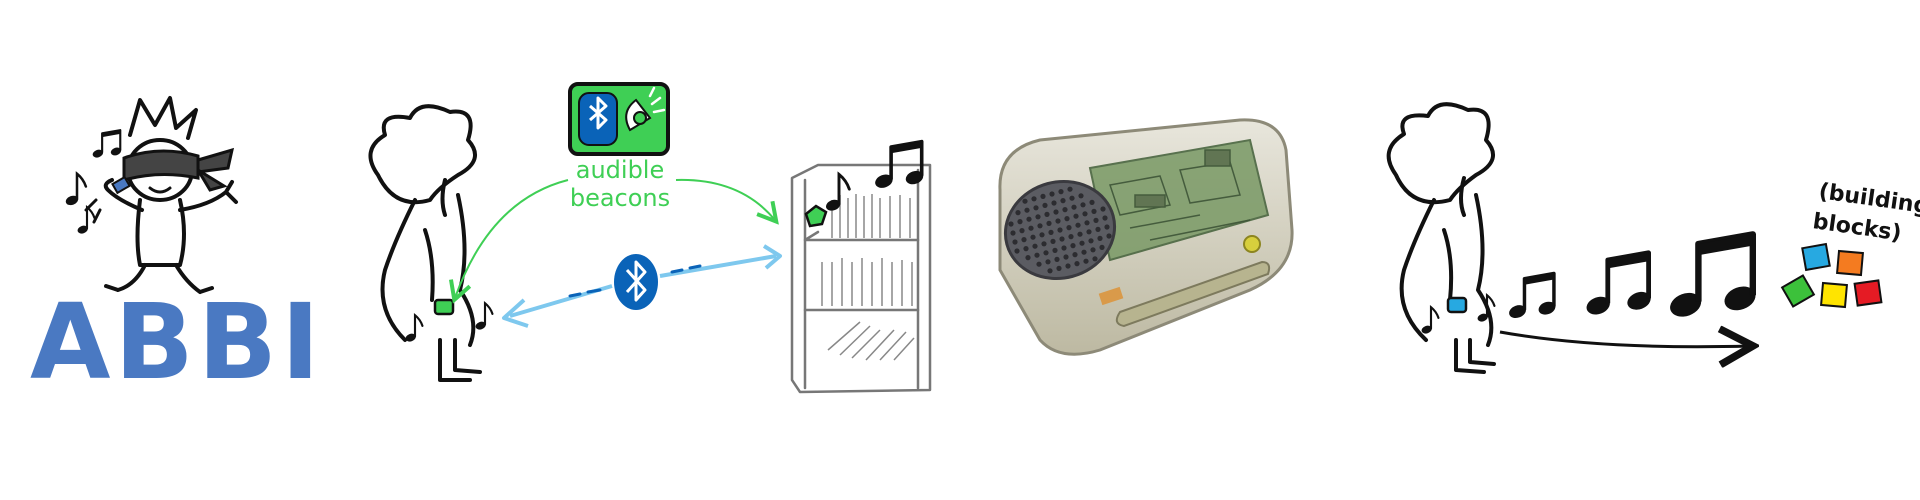 This screenshot has height=500, width=1920. I want to click on blocks-label-line2: blocks), so click(1857, 227).